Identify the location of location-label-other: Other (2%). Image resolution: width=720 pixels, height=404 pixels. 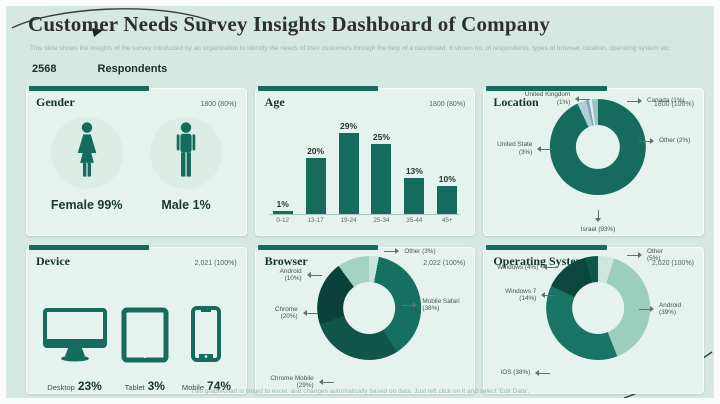
(665, 140).